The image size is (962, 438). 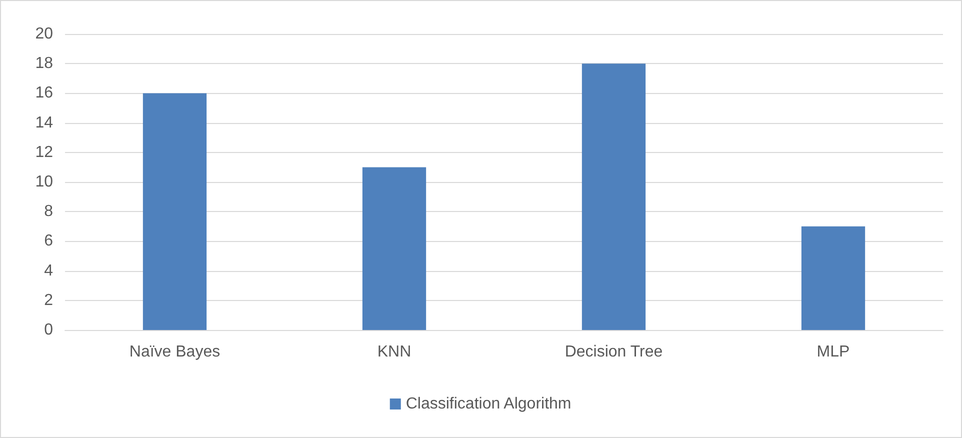 I want to click on y-tick-label: 2, so click(x=49, y=300).